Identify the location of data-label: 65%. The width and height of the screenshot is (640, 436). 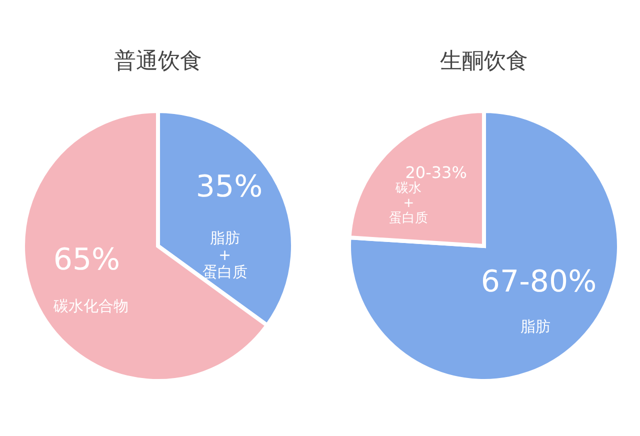
(86, 260).